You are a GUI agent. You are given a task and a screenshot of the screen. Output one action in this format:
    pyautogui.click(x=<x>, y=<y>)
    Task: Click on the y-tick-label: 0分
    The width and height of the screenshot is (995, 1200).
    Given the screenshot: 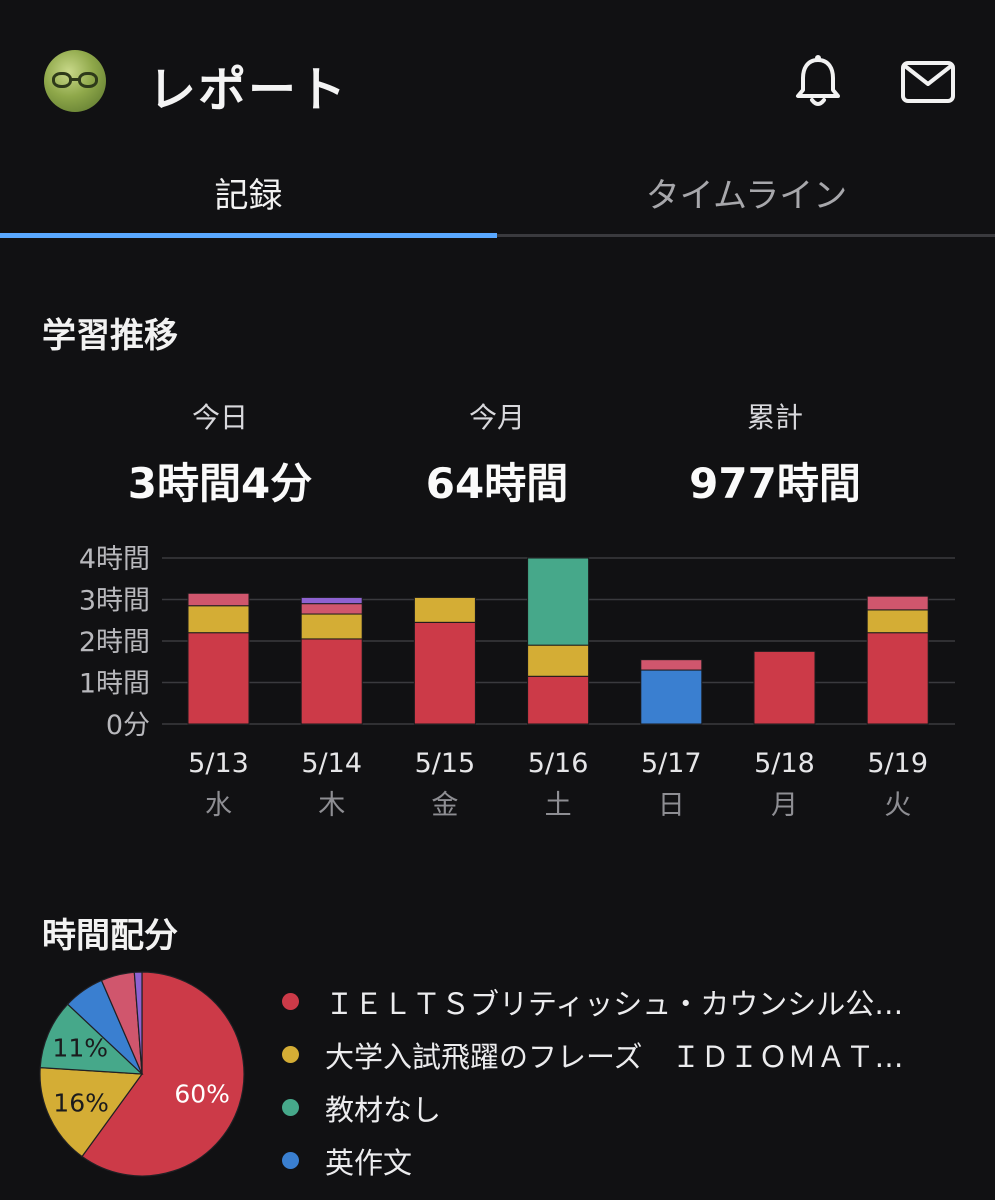 What is the action you would take?
    pyautogui.click(x=128, y=725)
    